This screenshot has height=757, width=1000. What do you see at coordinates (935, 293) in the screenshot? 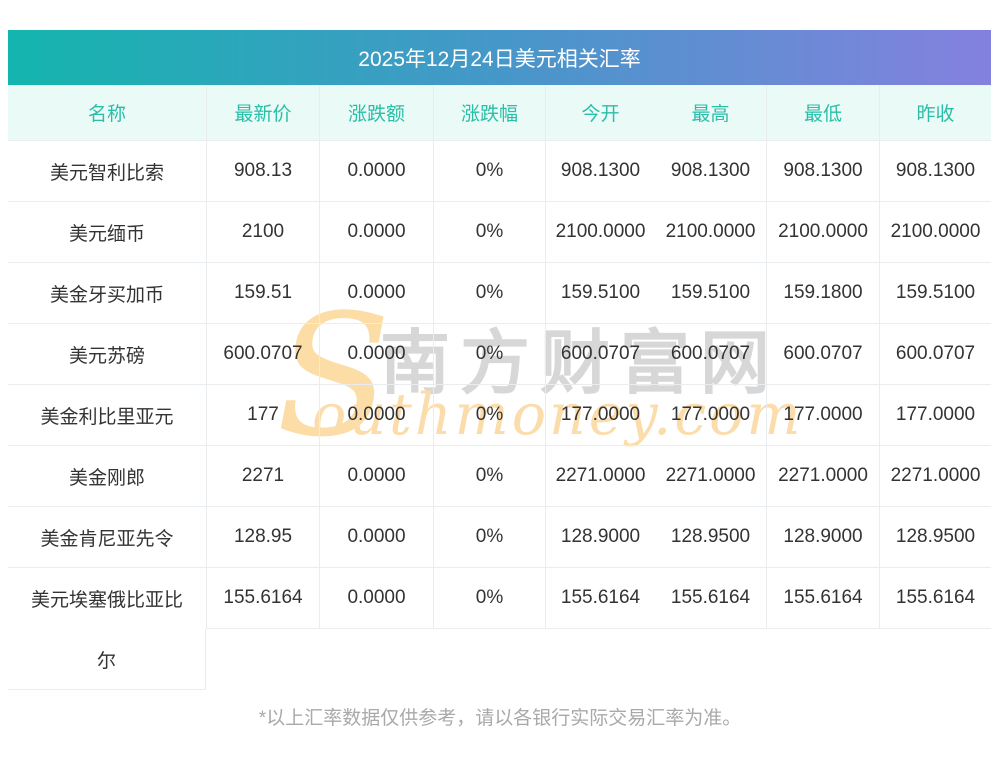
I see `cell-prev-close: 159.5100` at bounding box center [935, 293].